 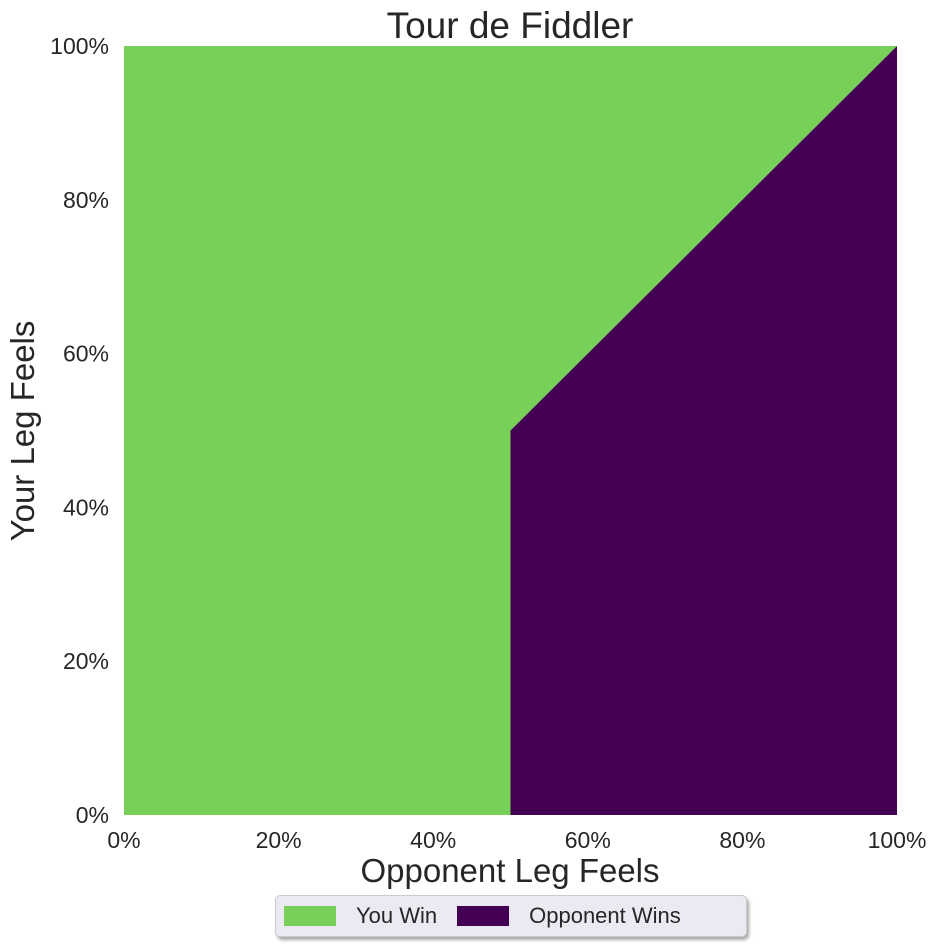 I want to click on y-axis-label: Your Leg Feels, so click(x=22, y=431).